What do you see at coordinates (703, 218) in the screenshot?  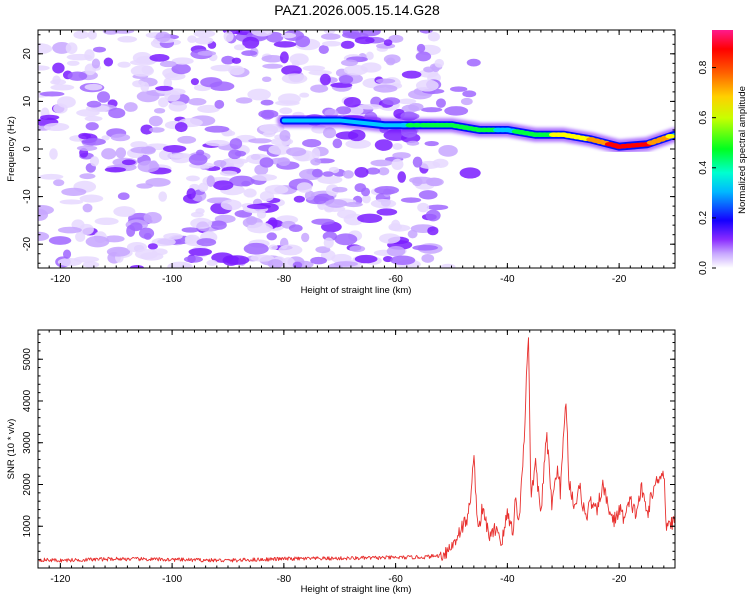 I see `colorbar-tick-label: 0.2` at bounding box center [703, 218].